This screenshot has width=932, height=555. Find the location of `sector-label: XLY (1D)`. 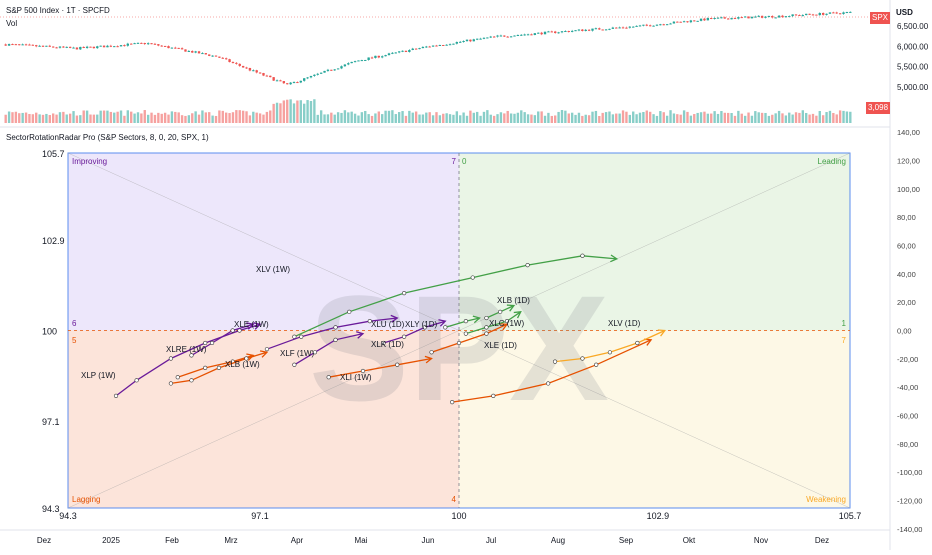

sector-label: XLY (1D) is located at coordinates (421, 324).